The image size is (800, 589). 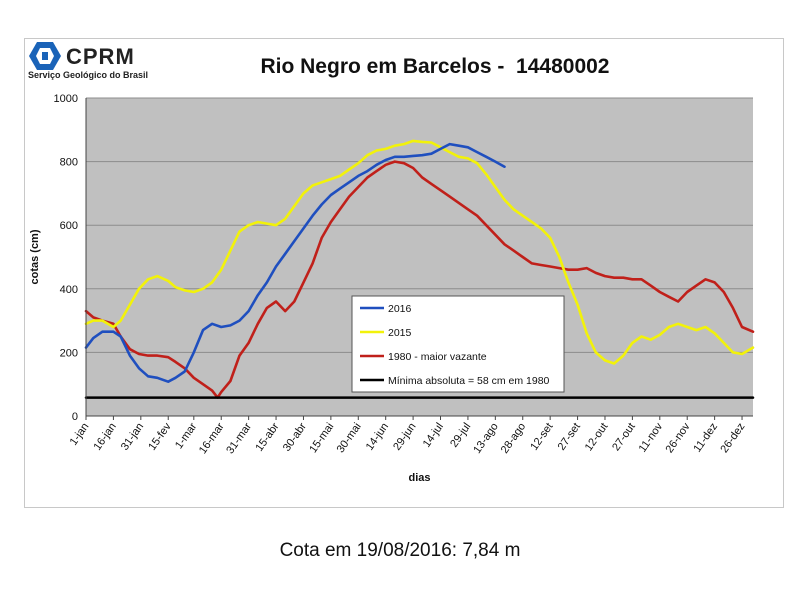 What do you see at coordinates (433, 435) in the screenshot?
I see `x-tick-label: 14-jul` at bounding box center [433, 435].